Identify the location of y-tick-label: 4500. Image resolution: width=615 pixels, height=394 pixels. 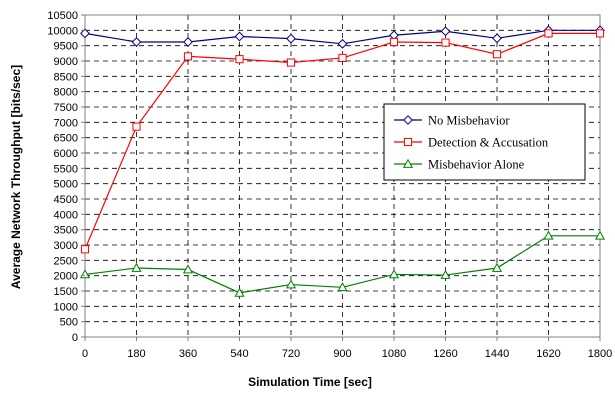
(66, 200).